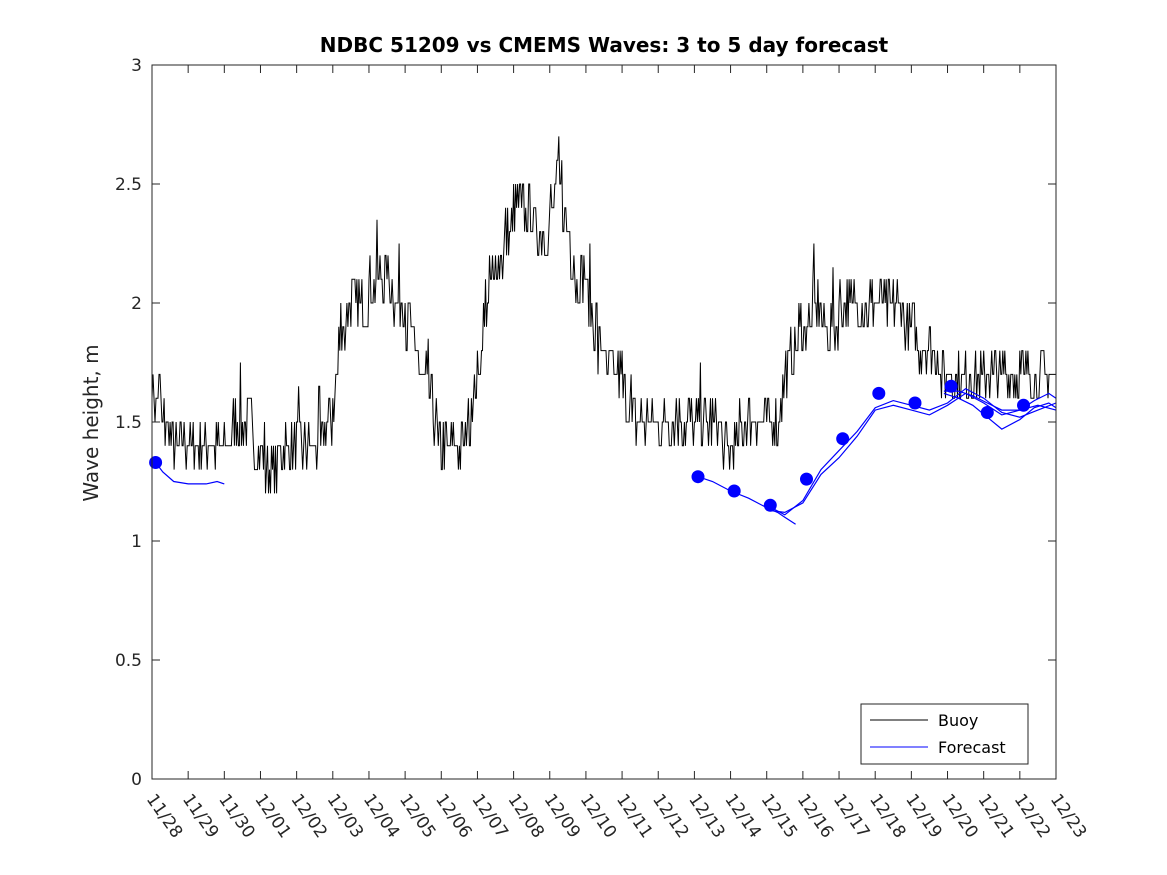 This screenshot has width=1167, height=875. Describe the element at coordinates (91, 422) in the screenshot. I see `y-axis-label: Wave height, m` at that location.